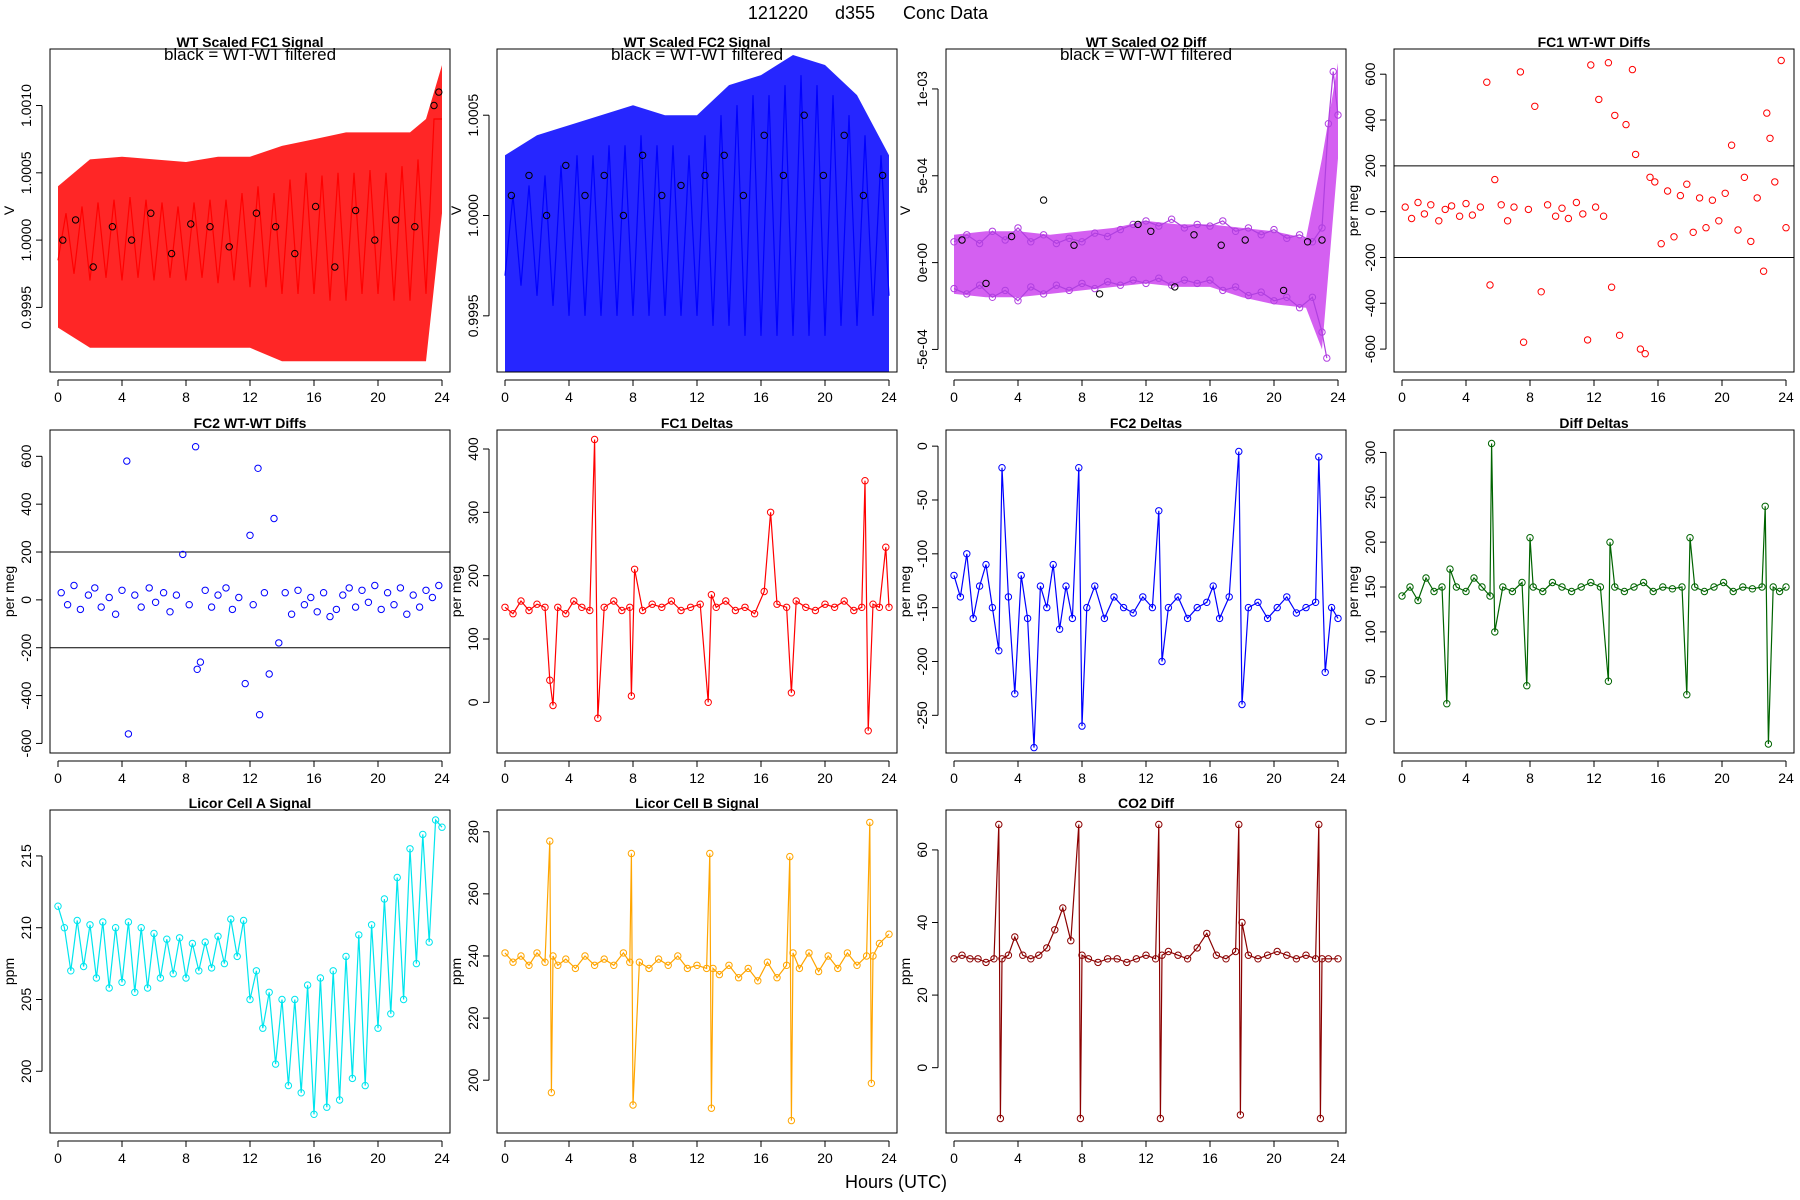 The height and width of the screenshot is (1200, 1800). Describe the element at coordinates (1146, 599) in the screenshot. I see `series-fc2-delta` at that location.